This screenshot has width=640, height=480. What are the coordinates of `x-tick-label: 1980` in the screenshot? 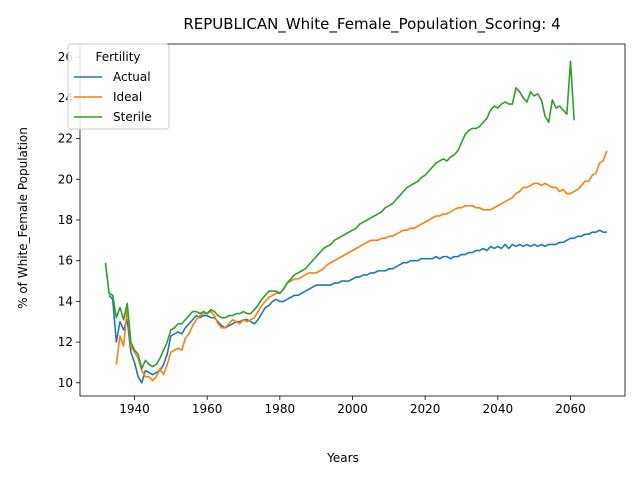 It's located at (280, 409).